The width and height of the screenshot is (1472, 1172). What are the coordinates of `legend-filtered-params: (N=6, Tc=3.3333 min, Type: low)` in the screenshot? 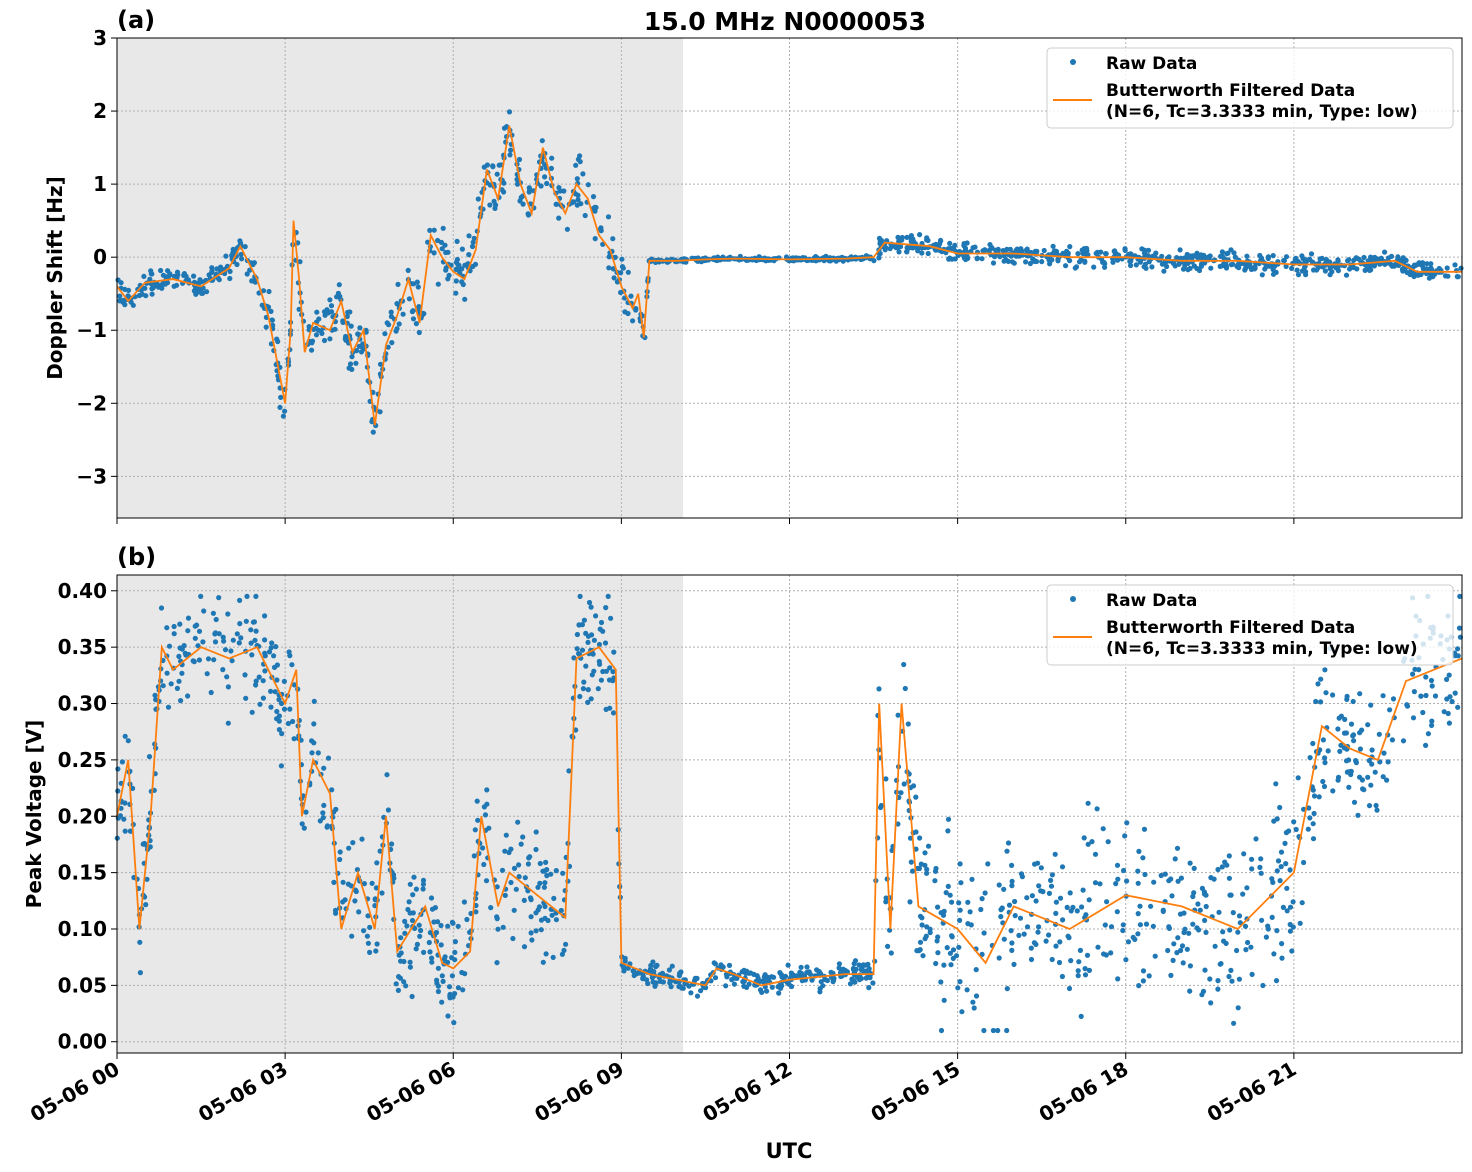 It's located at (1262, 112).